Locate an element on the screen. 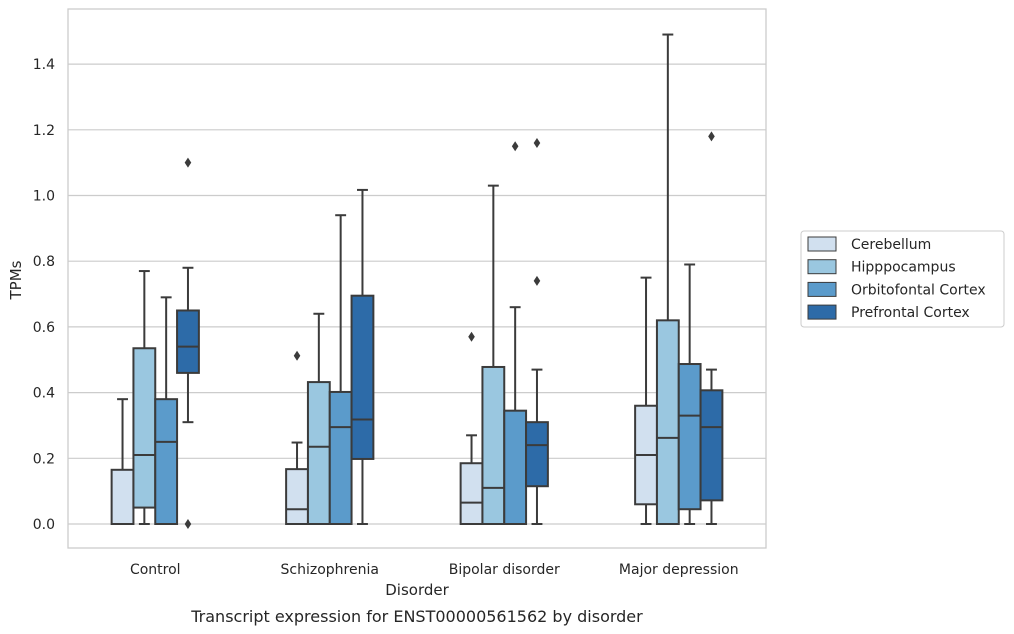 This screenshot has height=634, width=1014. x-axis-label: Disorder is located at coordinates (417, 590).